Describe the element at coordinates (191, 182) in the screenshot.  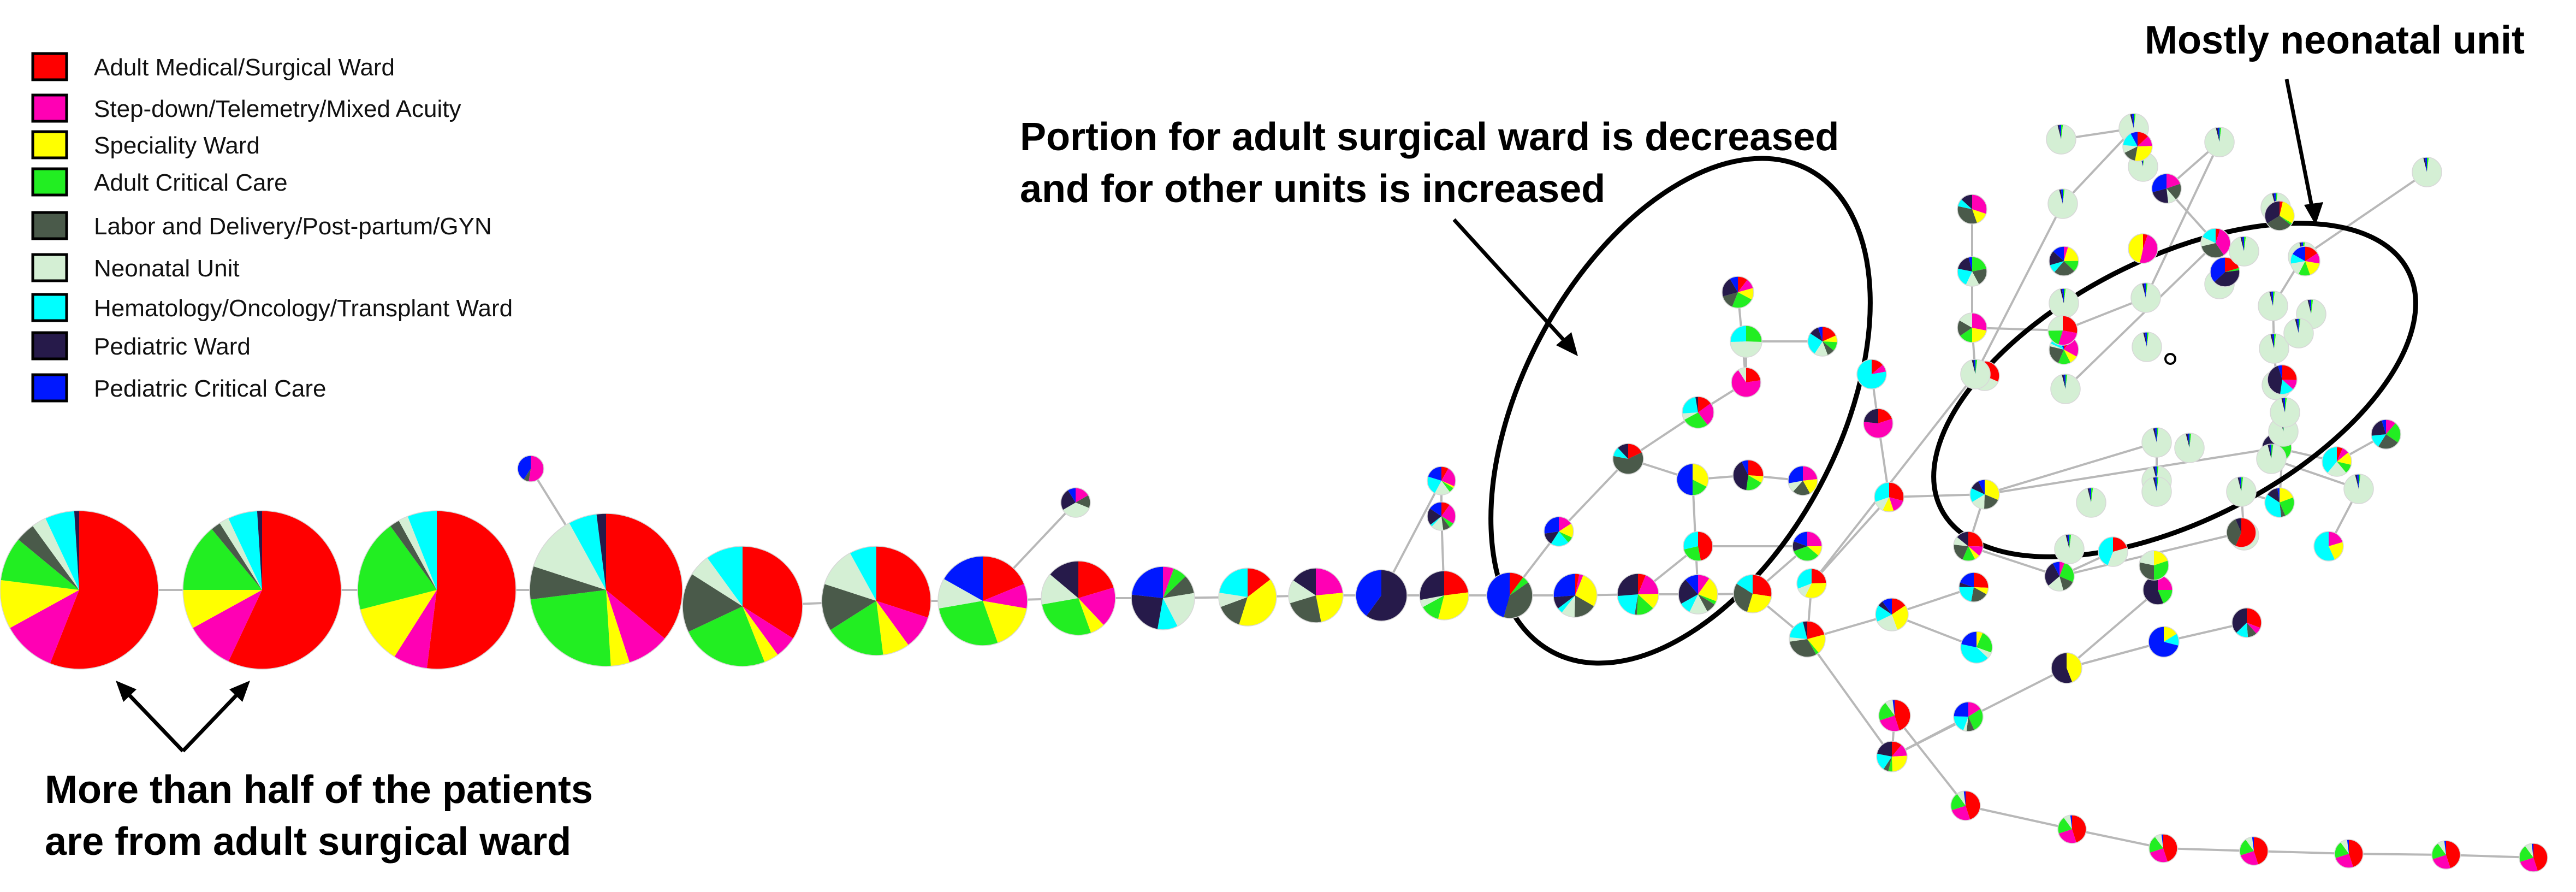
I see `legend-label-3: Adult Critical Care` at that location.